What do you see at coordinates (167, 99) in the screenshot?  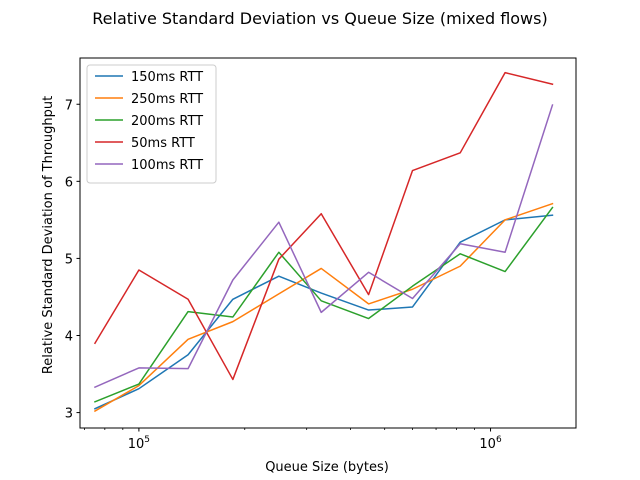 I see `legend-label: 250ms RTT` at bounding box center [167, 99].